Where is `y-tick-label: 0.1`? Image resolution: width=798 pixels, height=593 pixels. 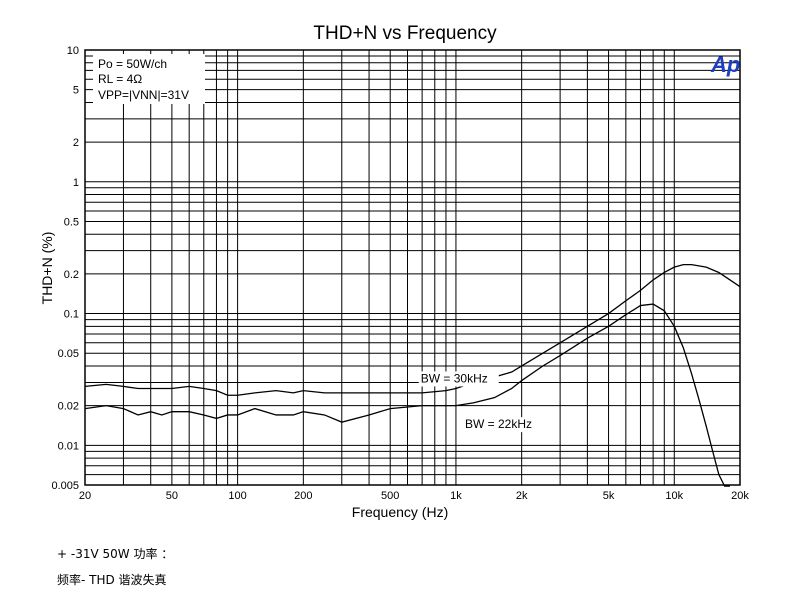 y-tick-label: 0.1 is located at coordinates (71, 315).